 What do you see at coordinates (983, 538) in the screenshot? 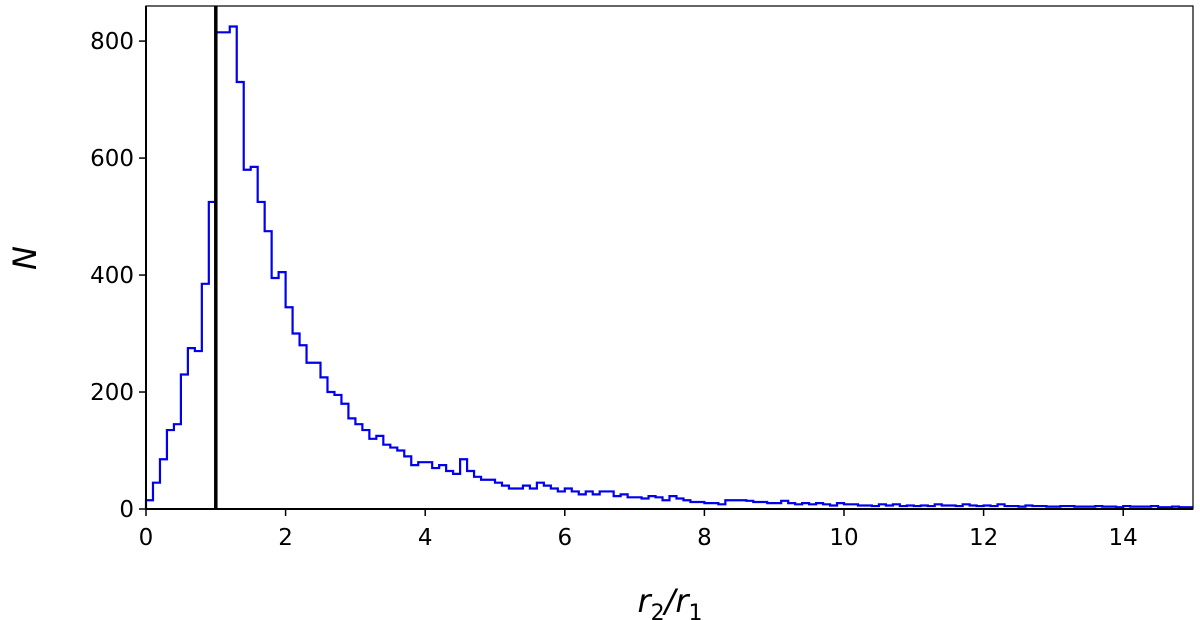
I see `x-tick-label: 12` at bounding box center [983, 538].